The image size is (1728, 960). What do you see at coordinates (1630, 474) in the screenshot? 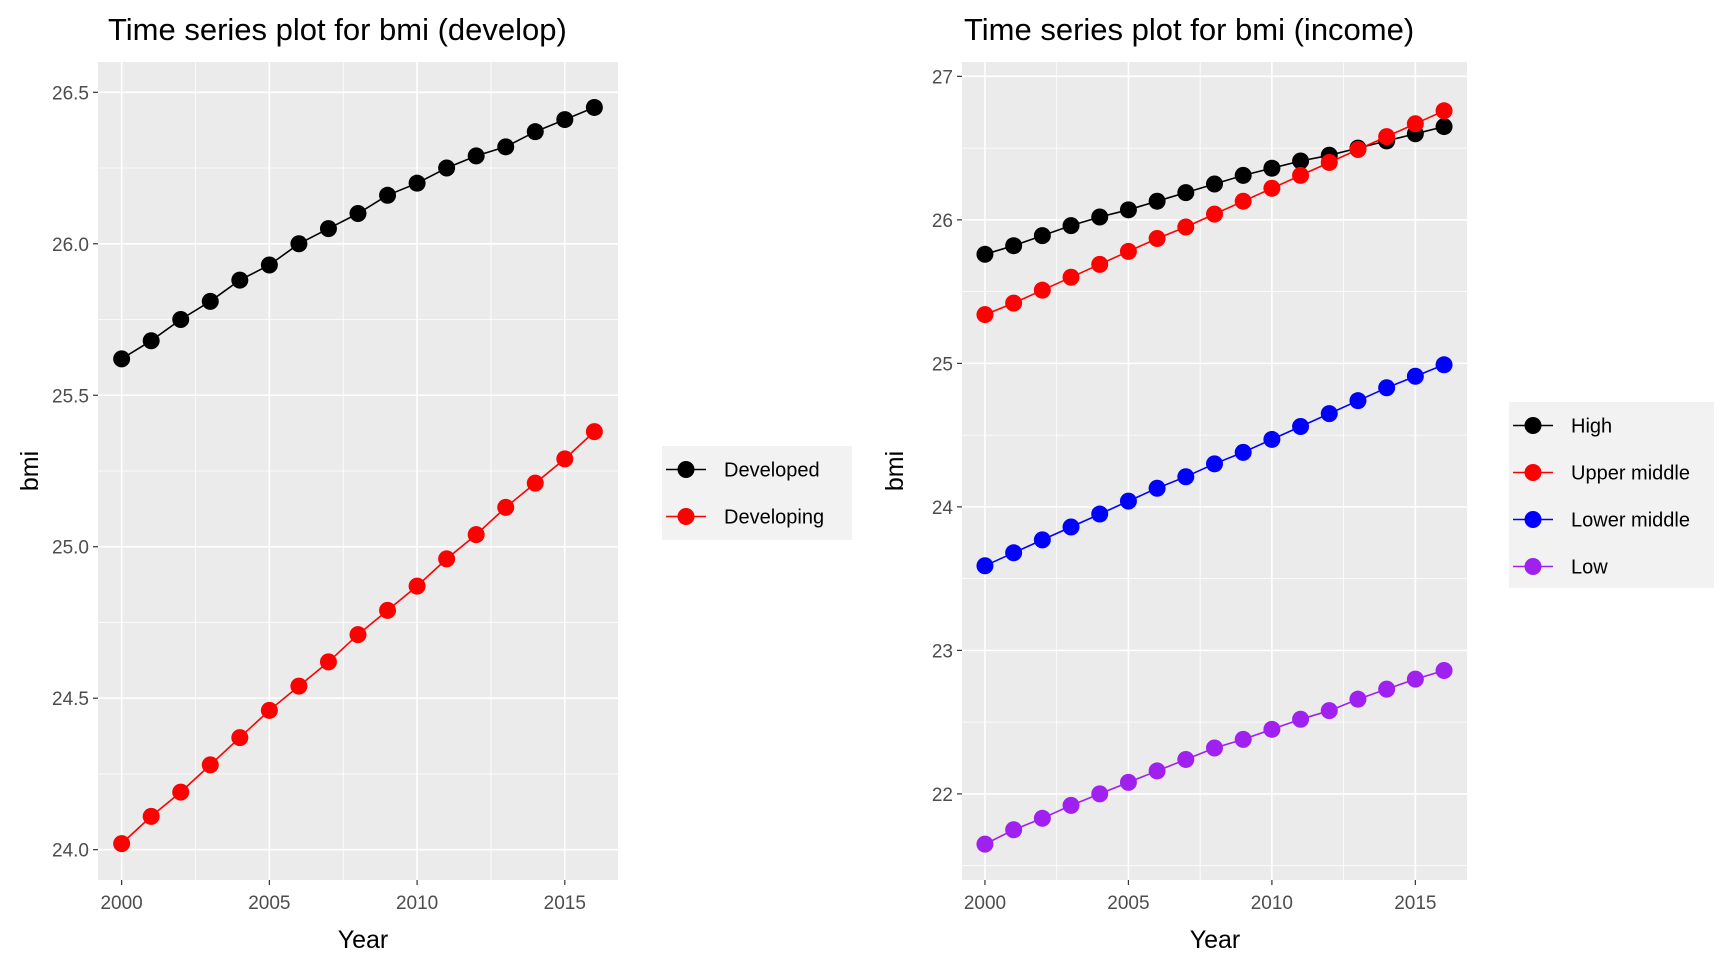
I see `legend-label: Upper middle` at bounding box center [1630, 474].